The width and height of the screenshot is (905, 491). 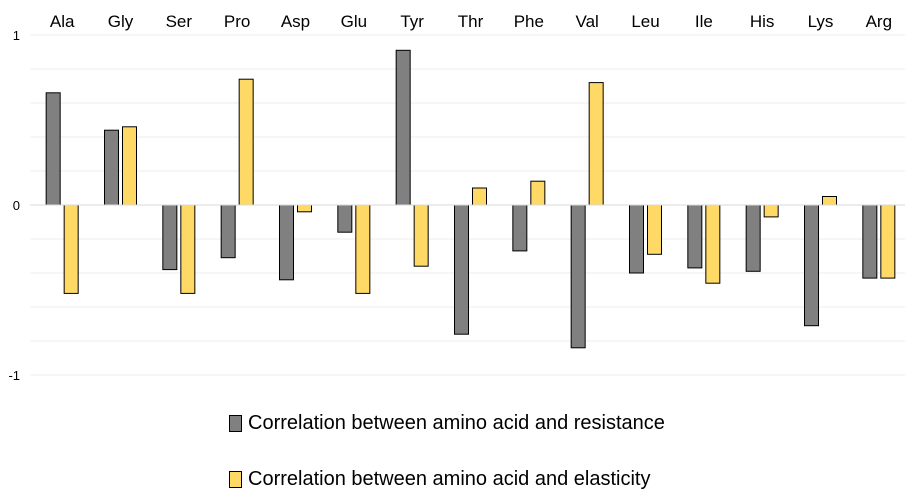 What do you see at coordinates (188, 249) in the screenshot?
I see `bar-elasticity-ser` at bounding box center [188, 249].